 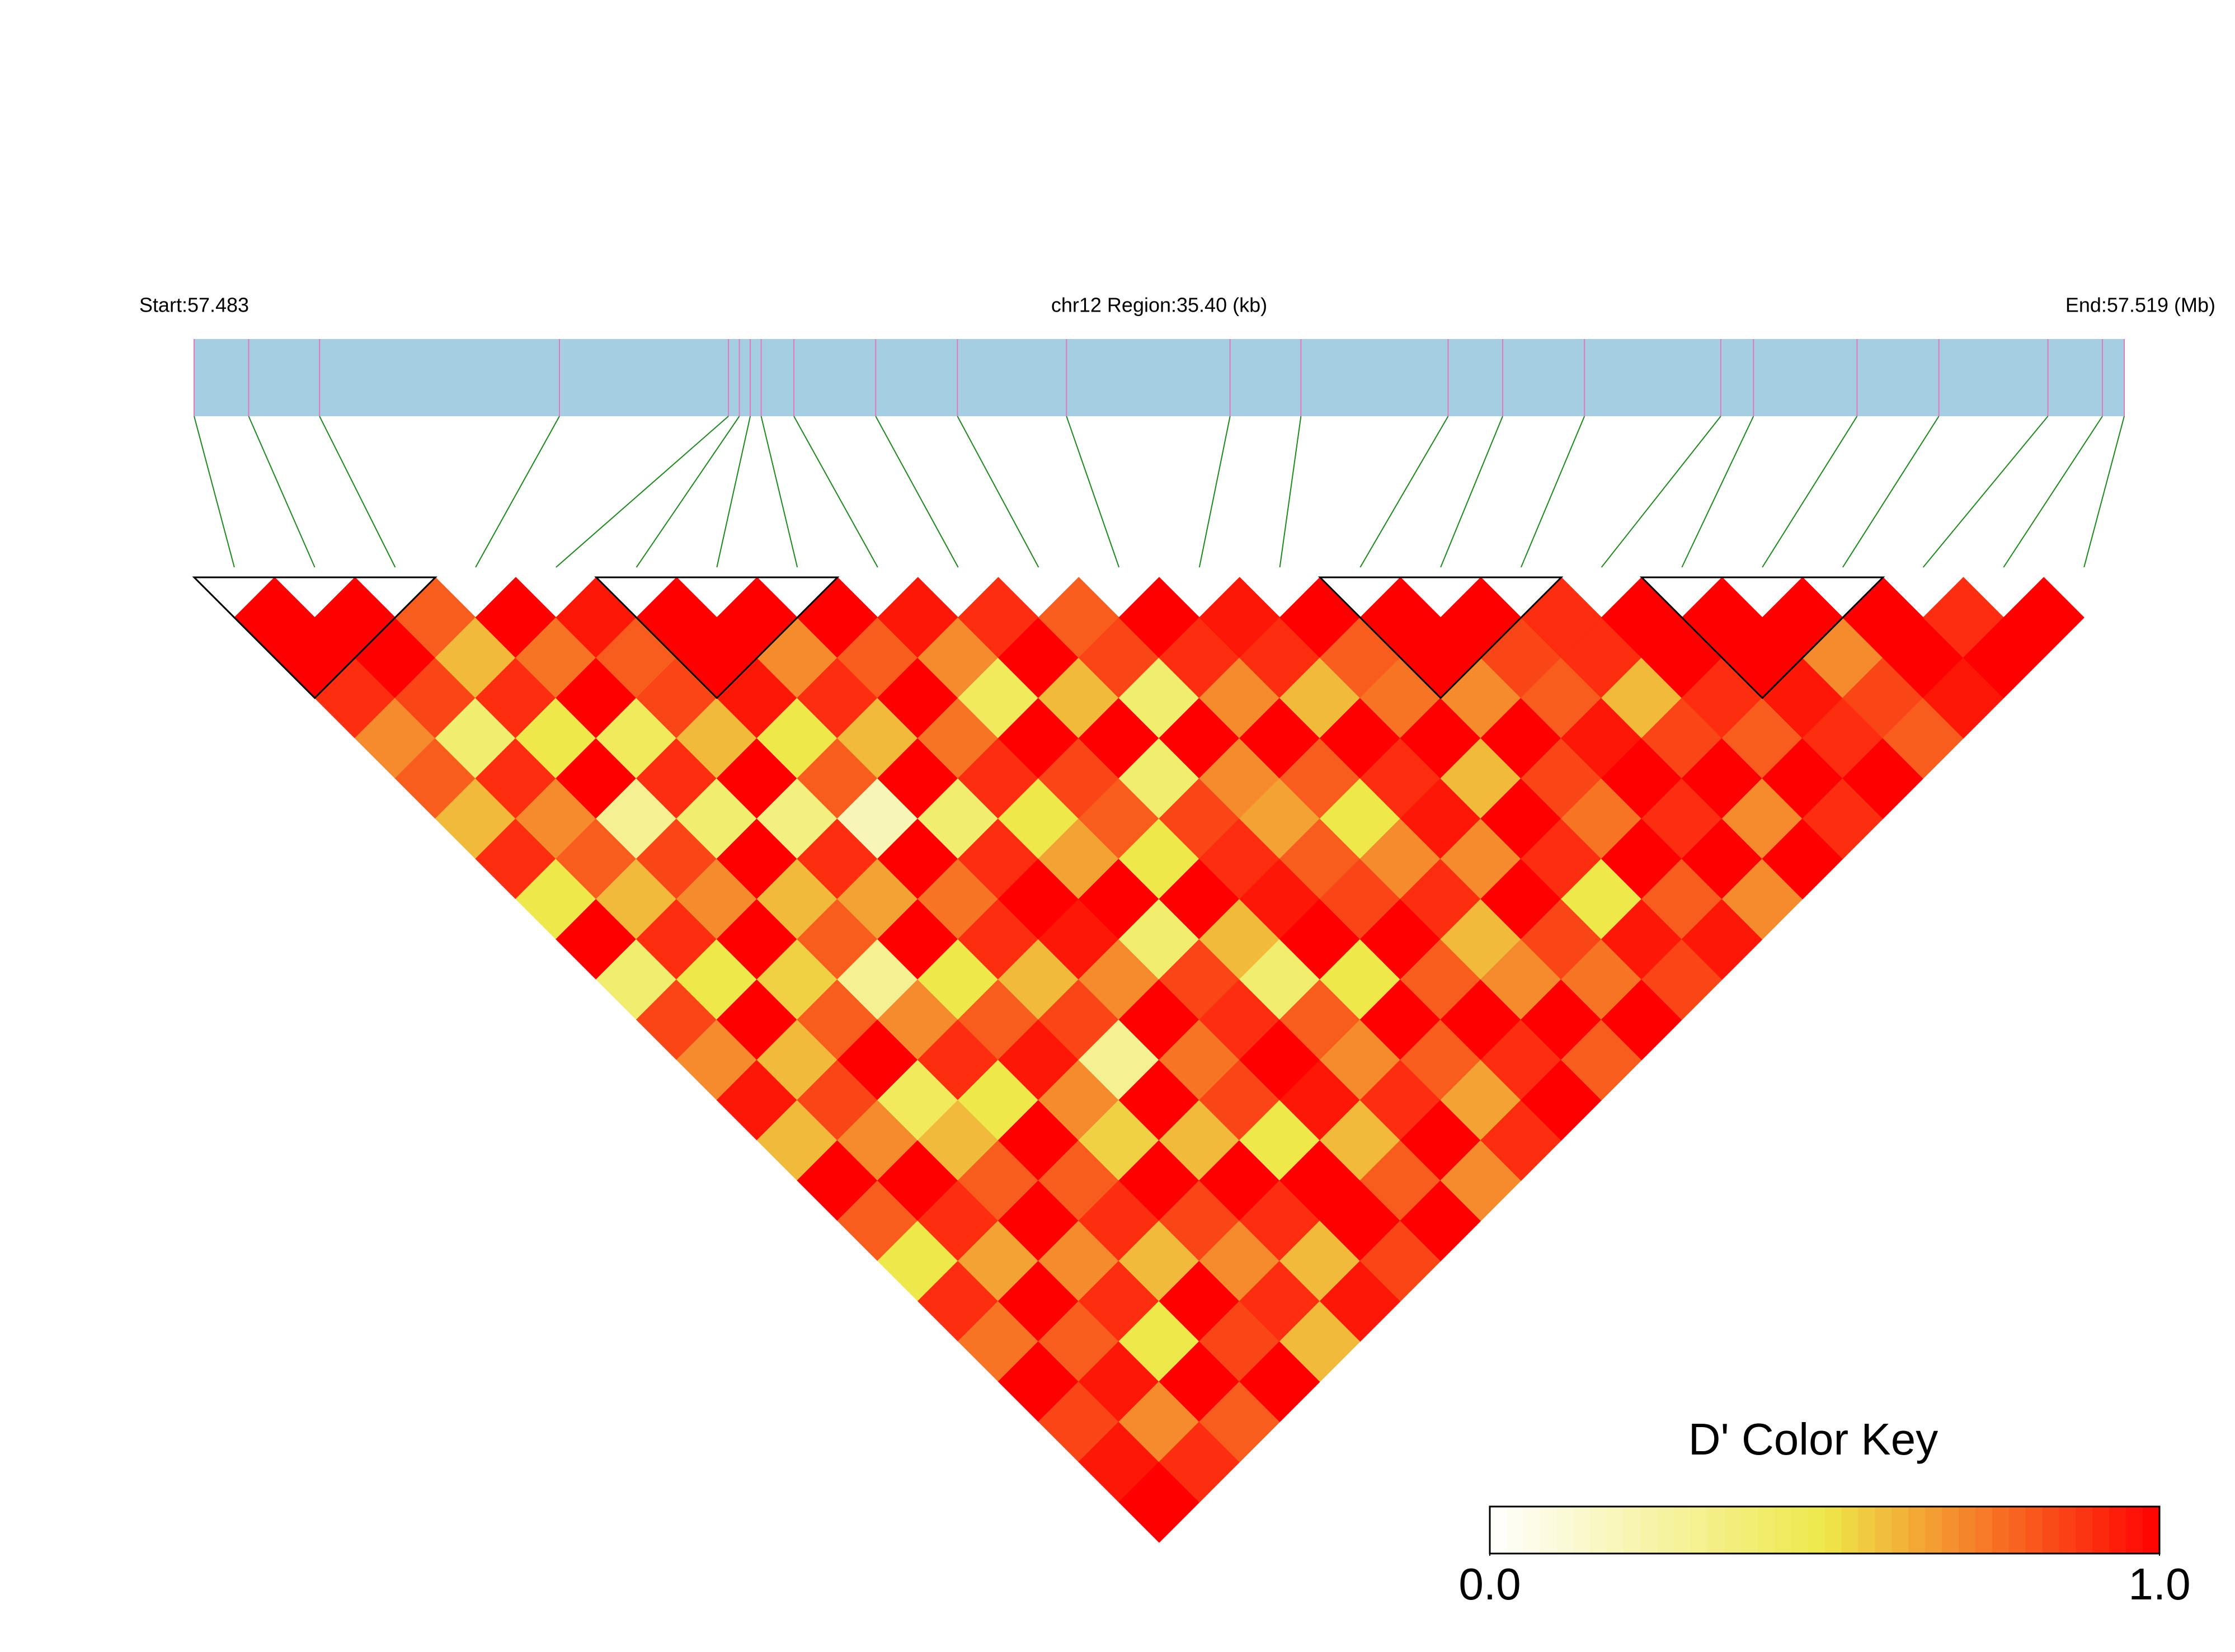 I want to click on key-frame, so click(x=1825, y=1530).